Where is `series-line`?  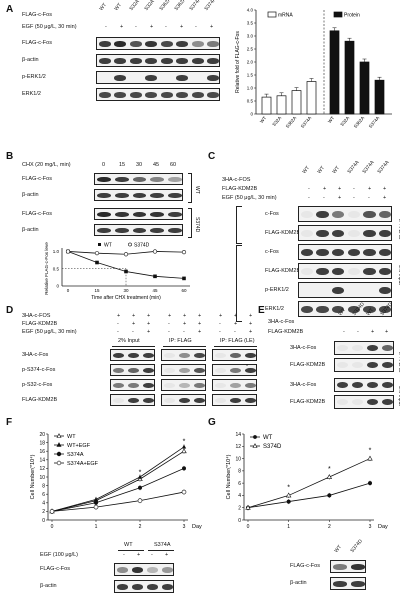 series-line is located at coordinates (118, 481).